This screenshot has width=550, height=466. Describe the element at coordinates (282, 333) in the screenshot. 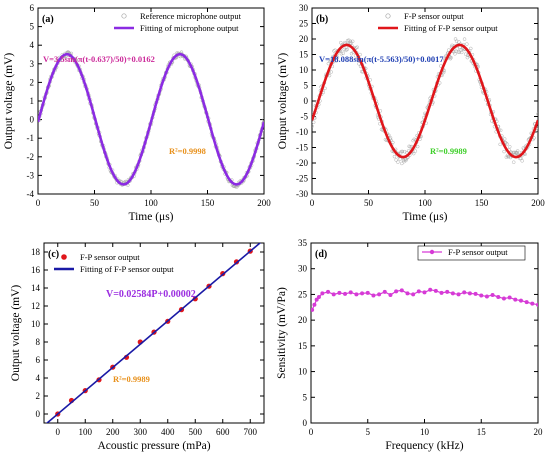

I see `y-axis-label: Sensitivity (mV/Pa)` at that location.